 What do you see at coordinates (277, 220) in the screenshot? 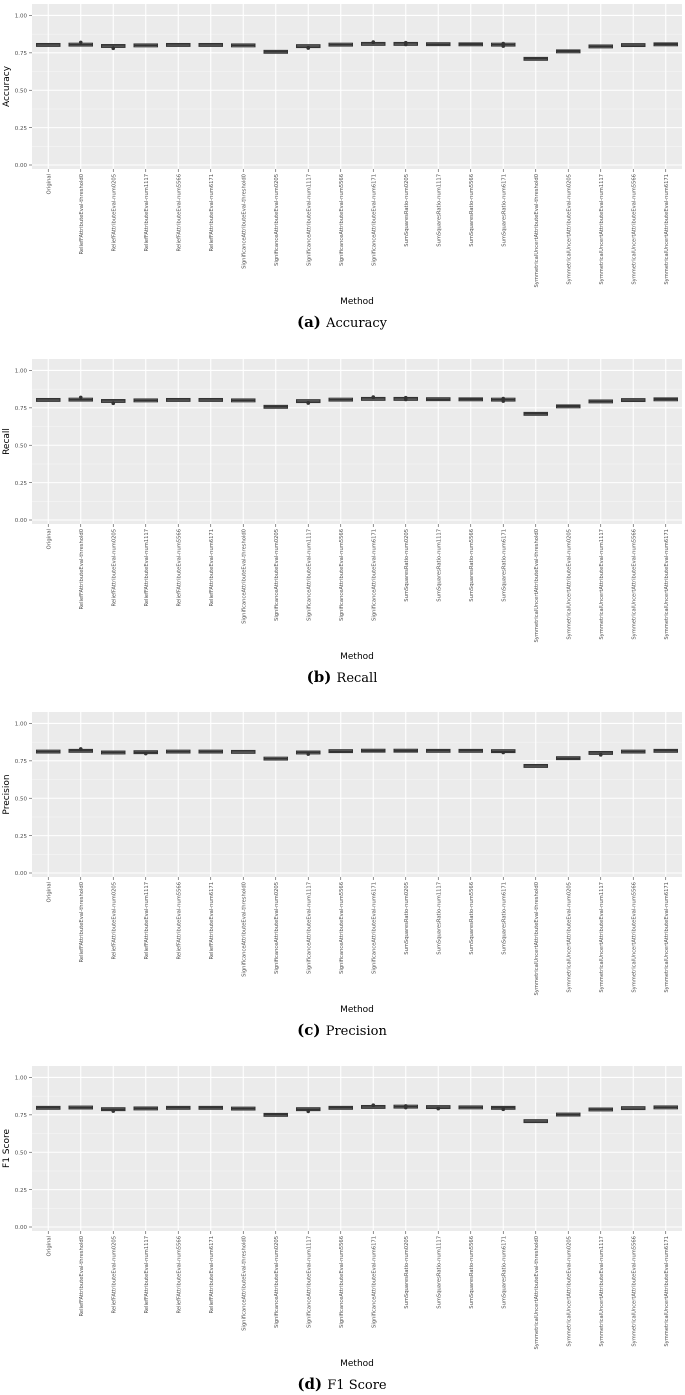
I see `x-tick-label: SignificanceAttributeEval-num0205` at bounding box center [277, 220].